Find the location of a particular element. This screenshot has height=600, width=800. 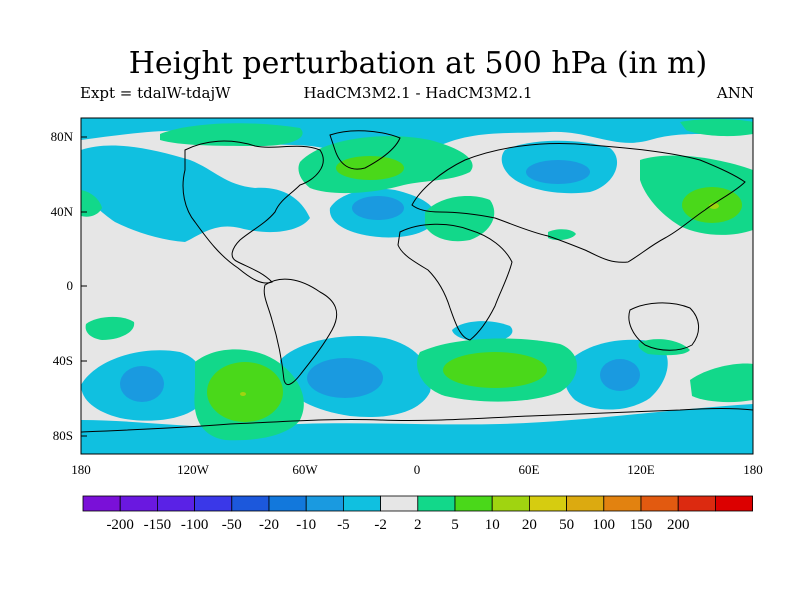

colorbar-label: 50 is located at coordinates (566, 525).